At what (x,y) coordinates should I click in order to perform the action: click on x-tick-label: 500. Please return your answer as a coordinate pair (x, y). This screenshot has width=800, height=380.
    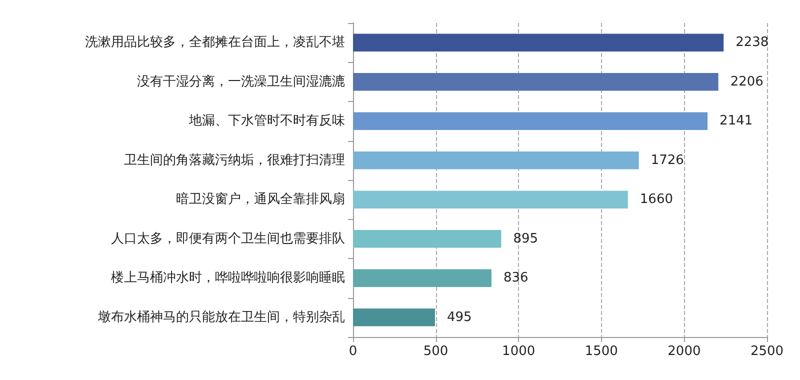
    Looking at the image, I should click on (435, 351).